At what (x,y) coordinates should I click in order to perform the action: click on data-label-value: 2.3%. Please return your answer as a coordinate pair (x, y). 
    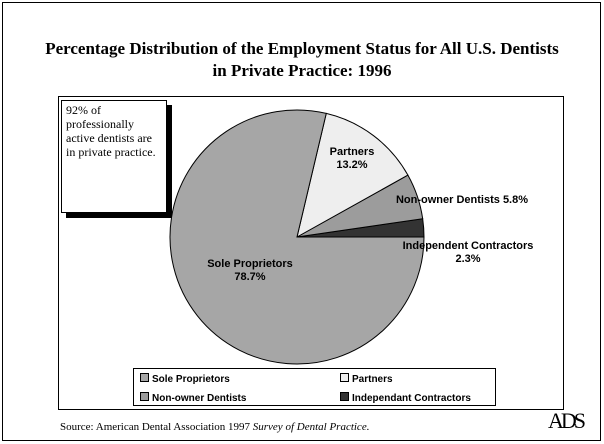
    Looking at the image, I should click on (468, 259).